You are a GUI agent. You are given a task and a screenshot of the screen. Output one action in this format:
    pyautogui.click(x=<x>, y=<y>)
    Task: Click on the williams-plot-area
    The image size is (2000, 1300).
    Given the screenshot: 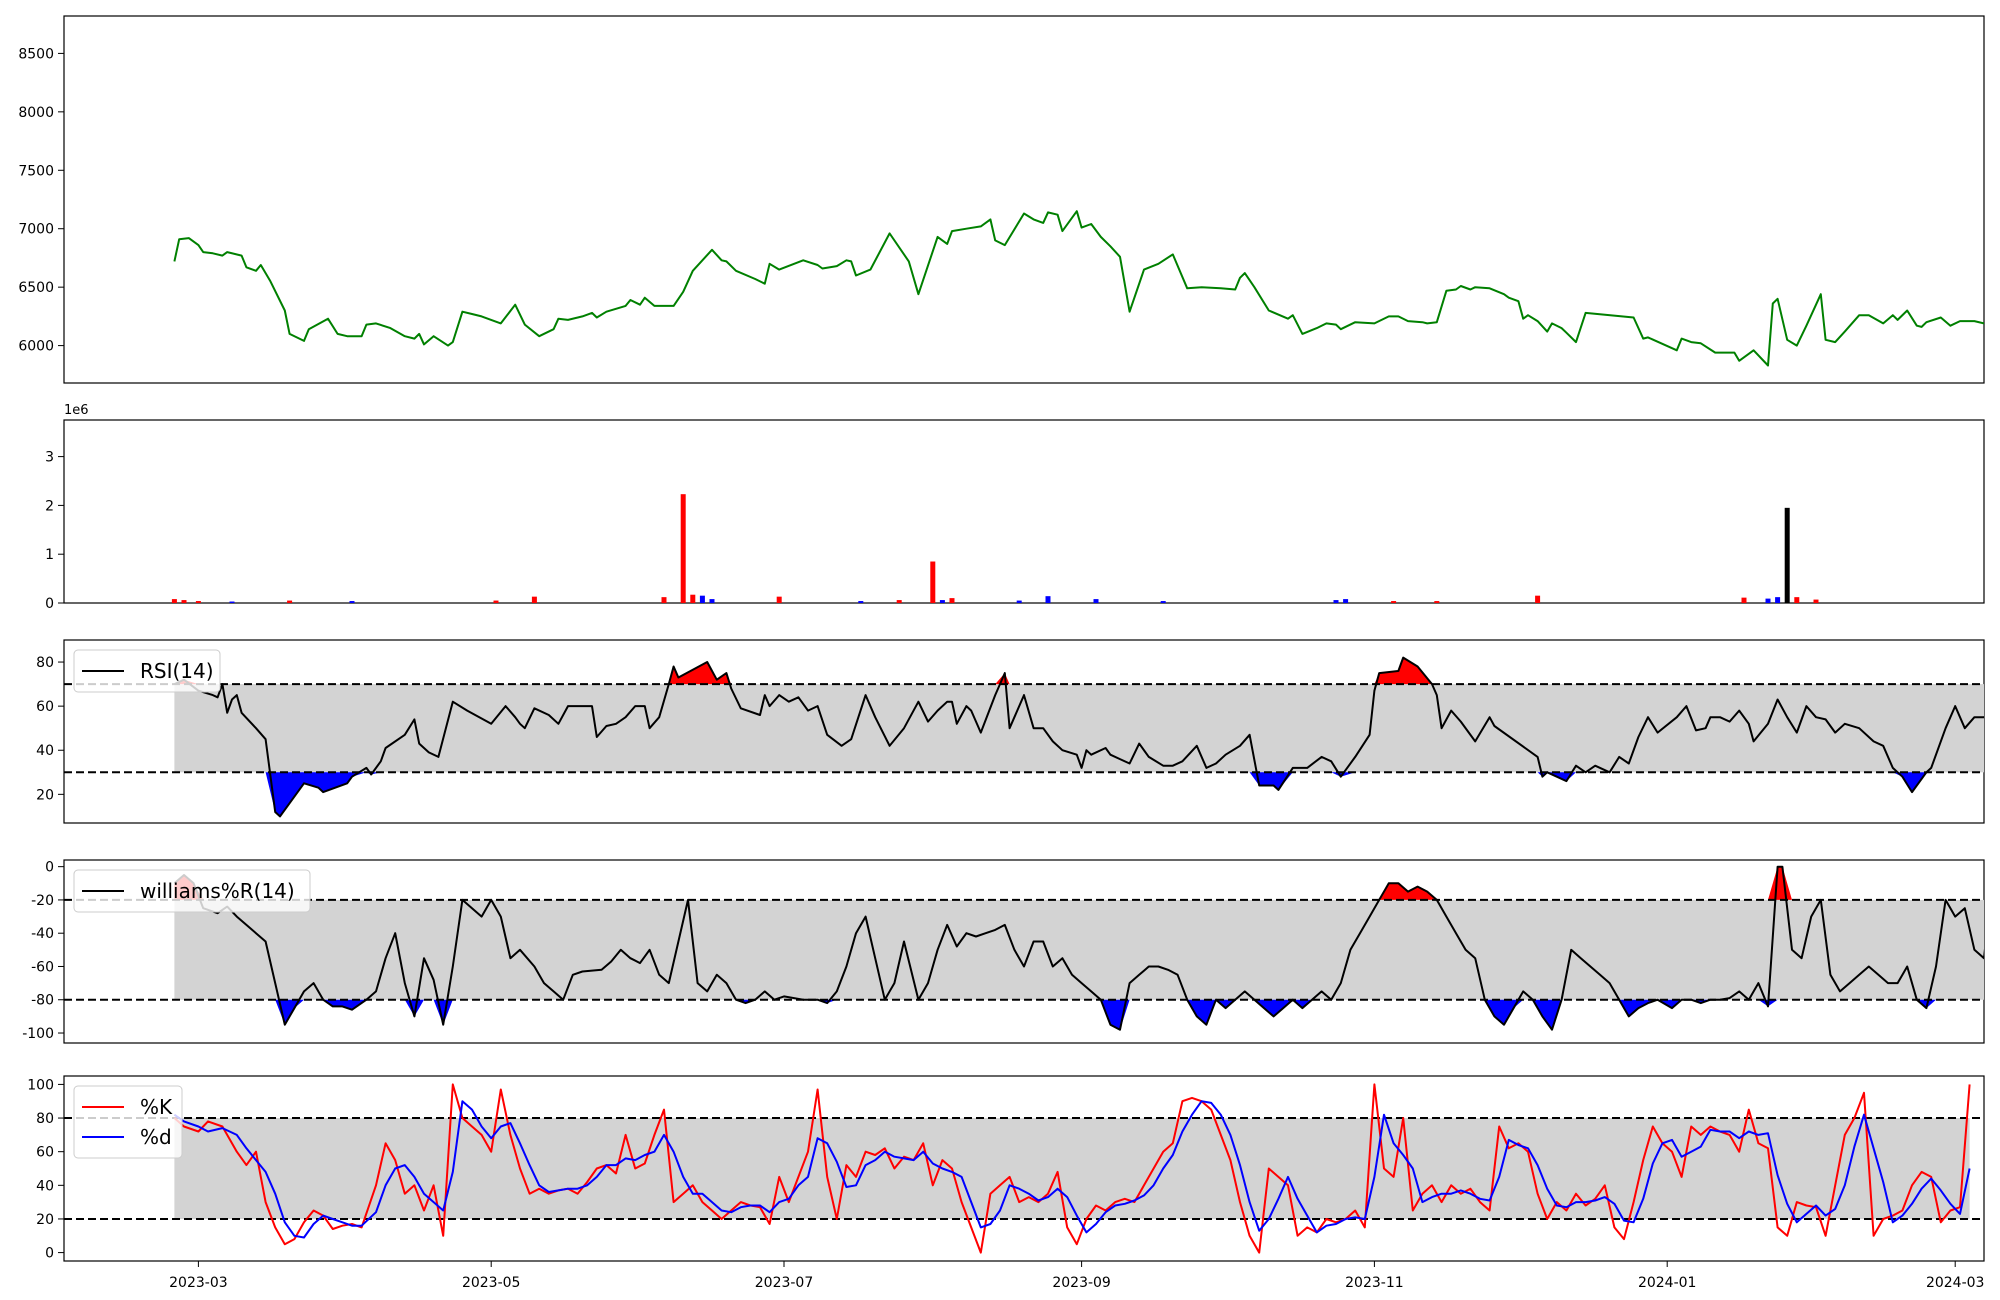 What is the action you would take?
    pyautogui.click(x=1024, y=948)
    